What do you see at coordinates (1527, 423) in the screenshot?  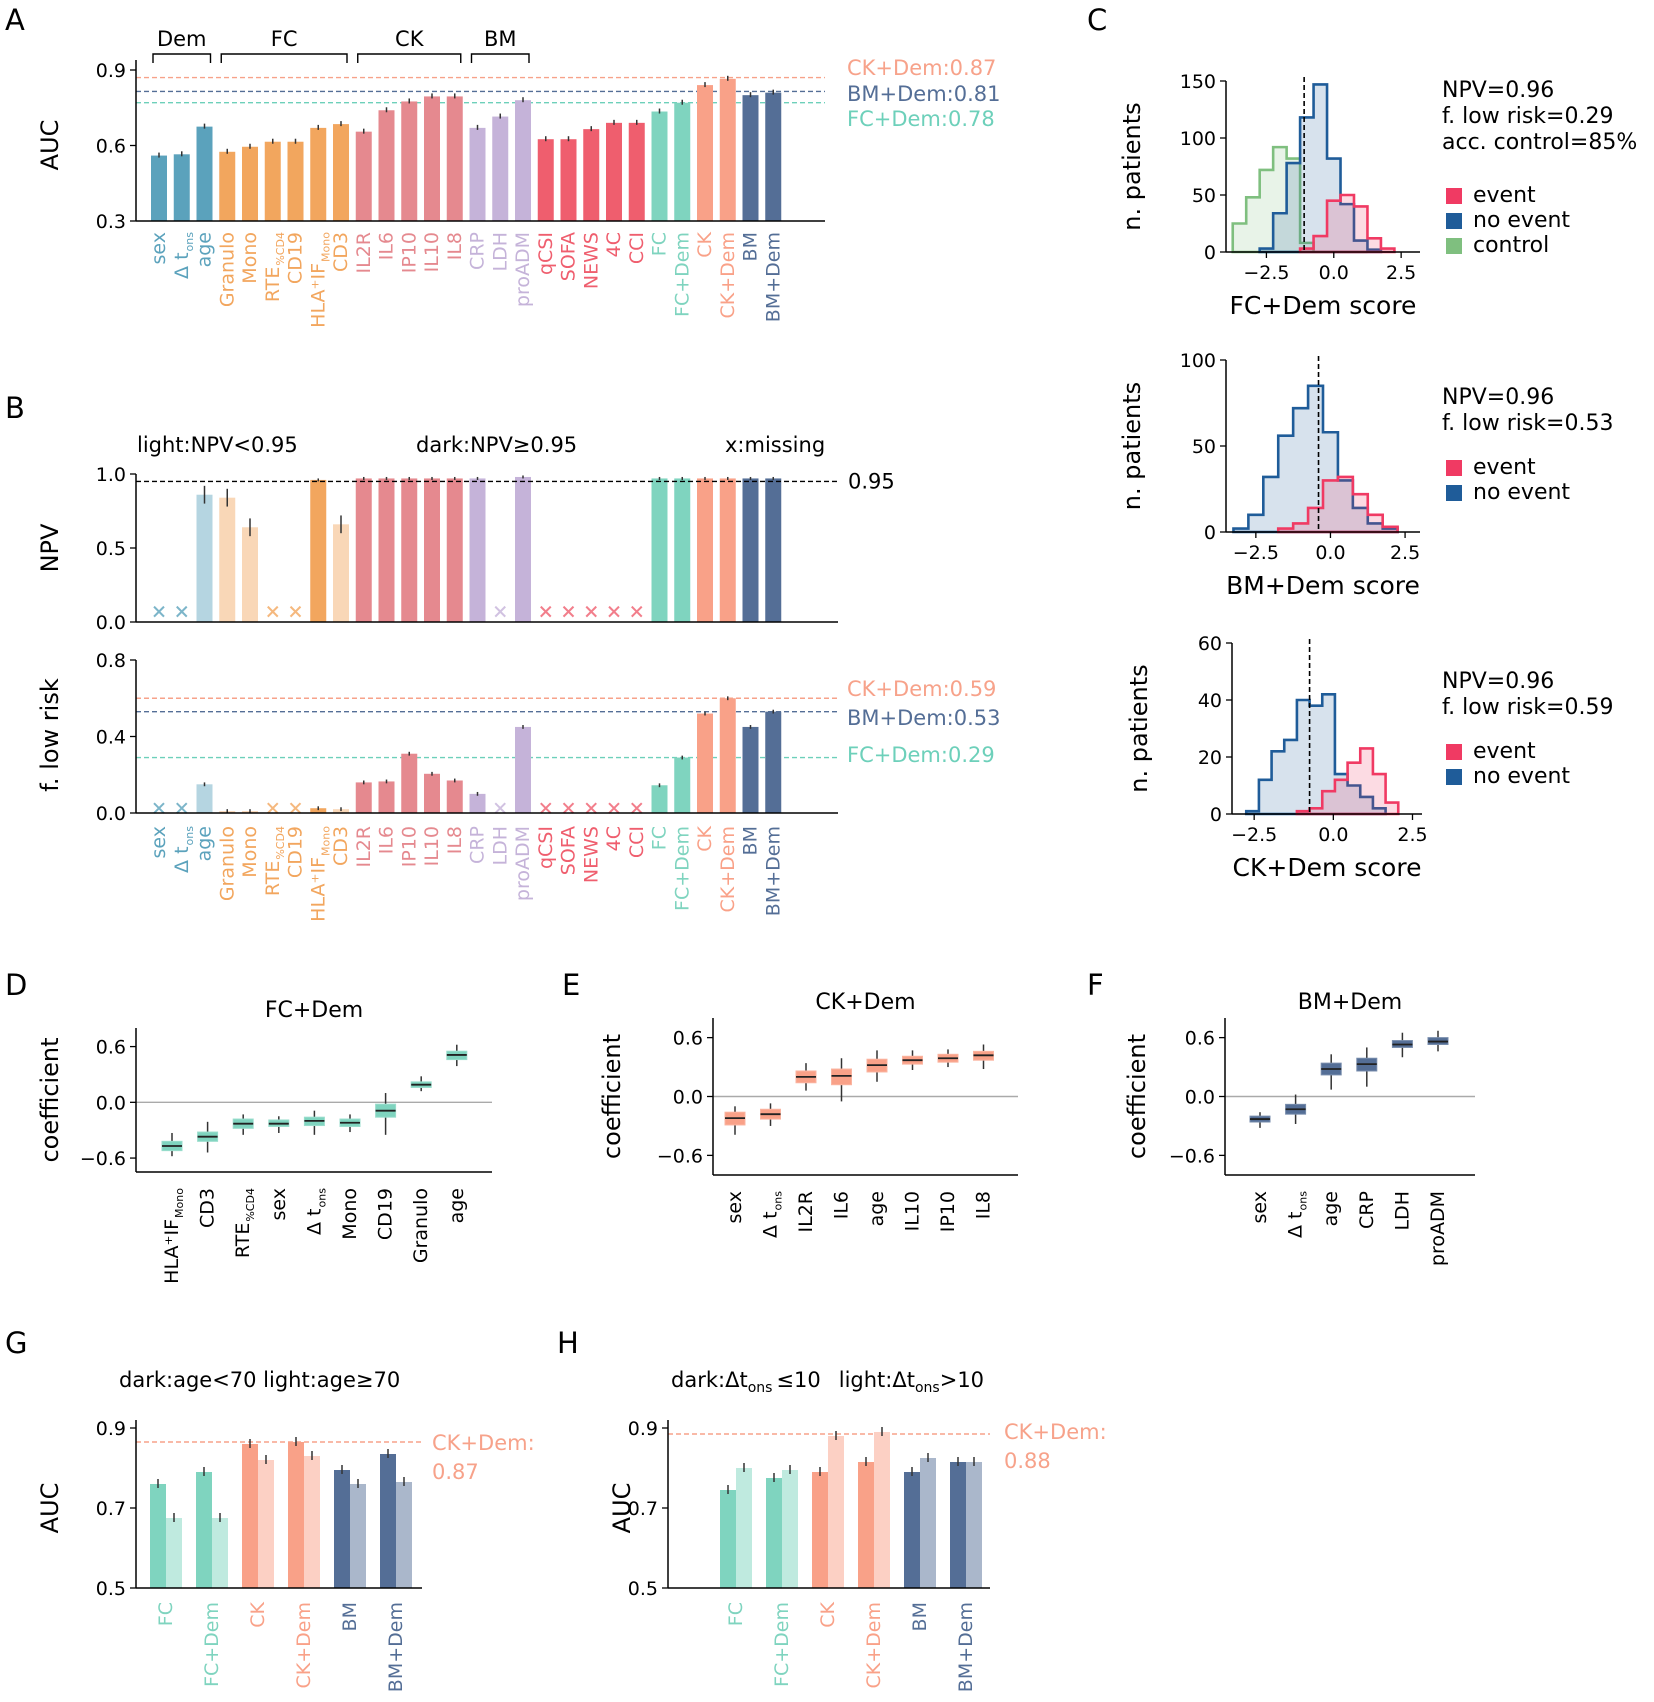 I see `stat-text: f. low risk=0.53` at bounding box center [1527, 423].